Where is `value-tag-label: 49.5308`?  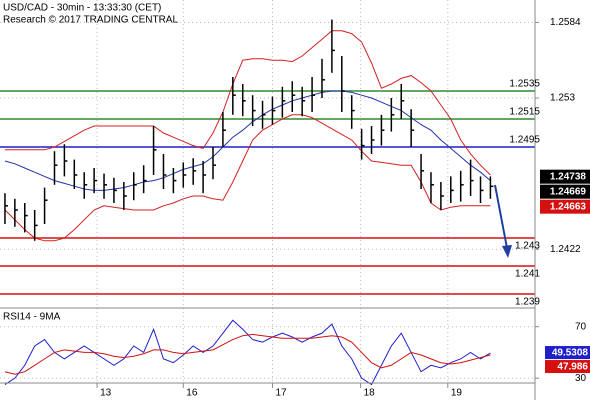 value-tag-label: 49.5308 is located at coordinates (570, 353).